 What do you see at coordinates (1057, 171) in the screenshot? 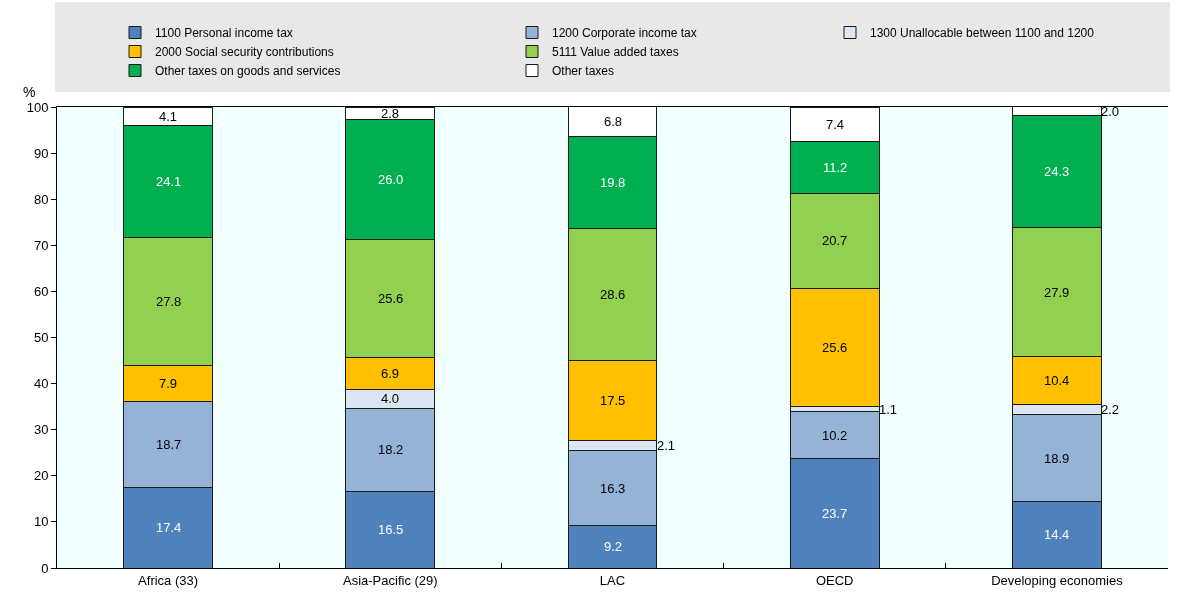
I see `data-label: 24.3` at bounding box center [1057, 171].